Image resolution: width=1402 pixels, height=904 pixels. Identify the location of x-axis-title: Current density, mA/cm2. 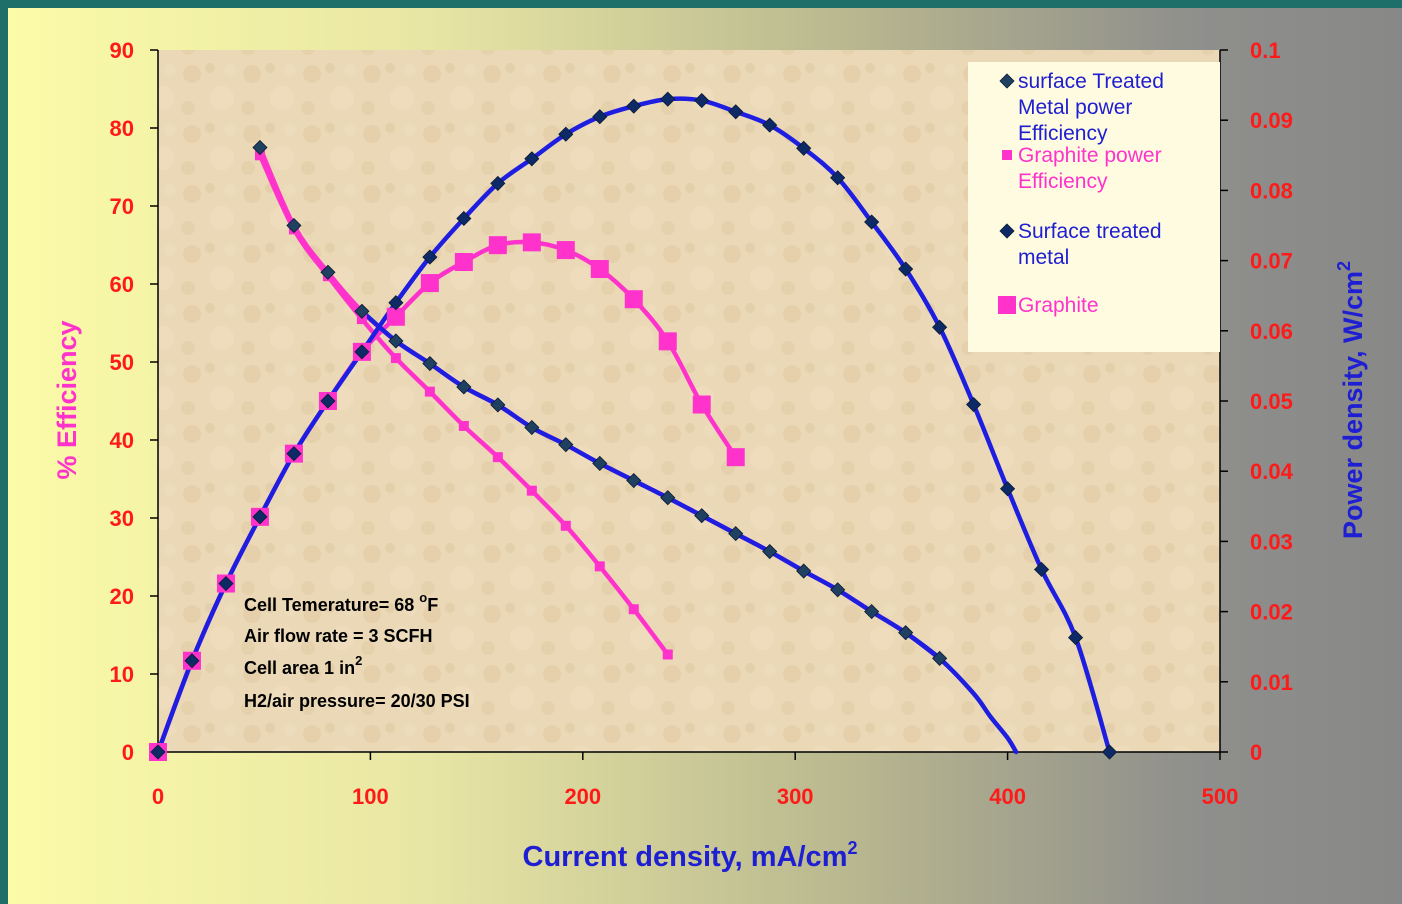
(690, 855).